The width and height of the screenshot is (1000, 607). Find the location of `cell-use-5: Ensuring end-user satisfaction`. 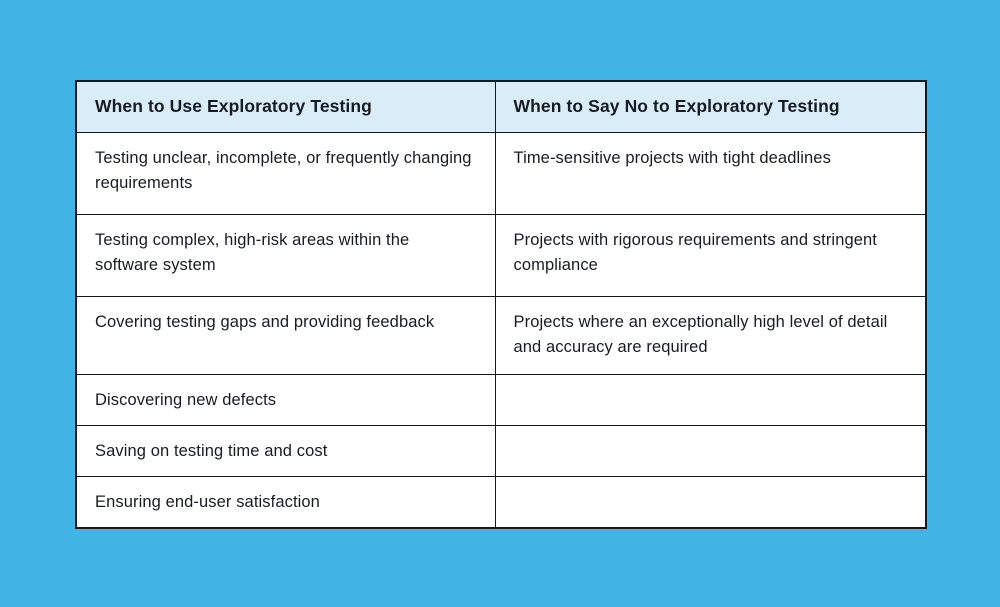

cell-use-5: Ensuring end-user satisfaction is located at coordinates (285, 501).